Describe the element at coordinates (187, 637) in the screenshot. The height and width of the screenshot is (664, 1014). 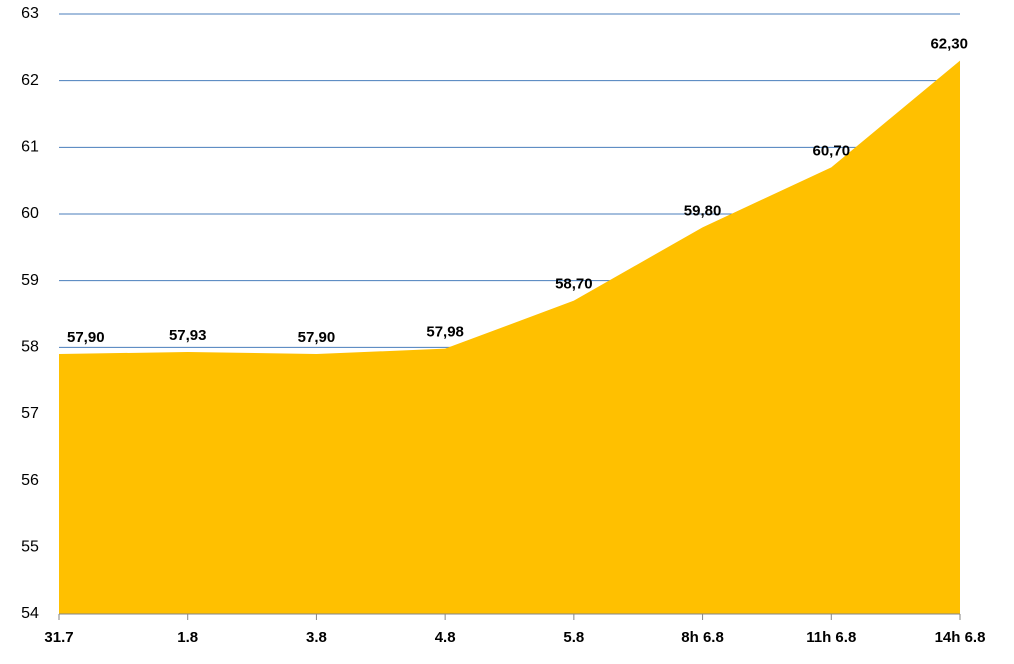
I see `x-tick-label: 1.8` at that location.